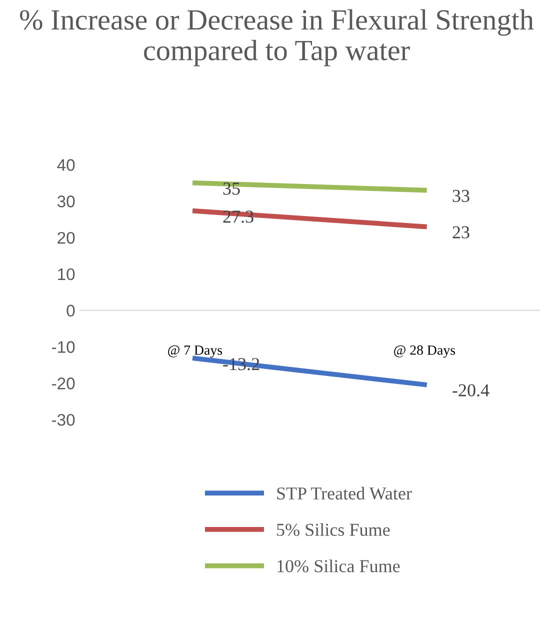 The image size is (553, 617). What do you see at coordinates (195, 351) in the screenshot?
I see `x-tick-label: @ 7 Days` at bounding box center [195, 351].